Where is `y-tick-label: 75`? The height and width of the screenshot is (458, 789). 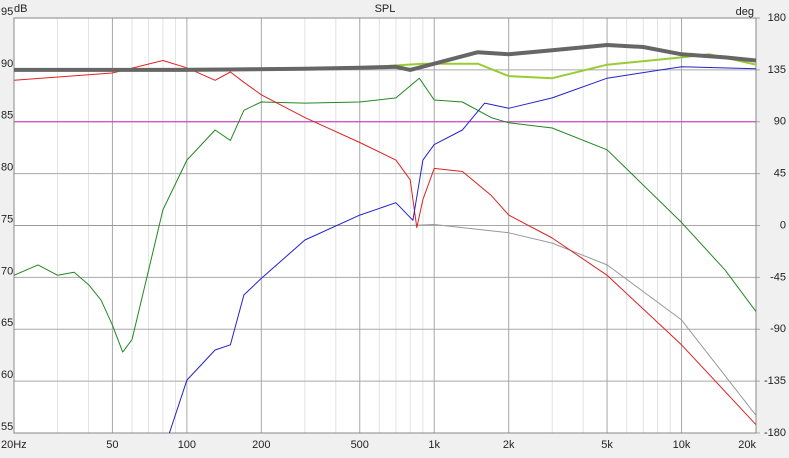 y-tick-label: 75 is located at coordinates (7, 219).